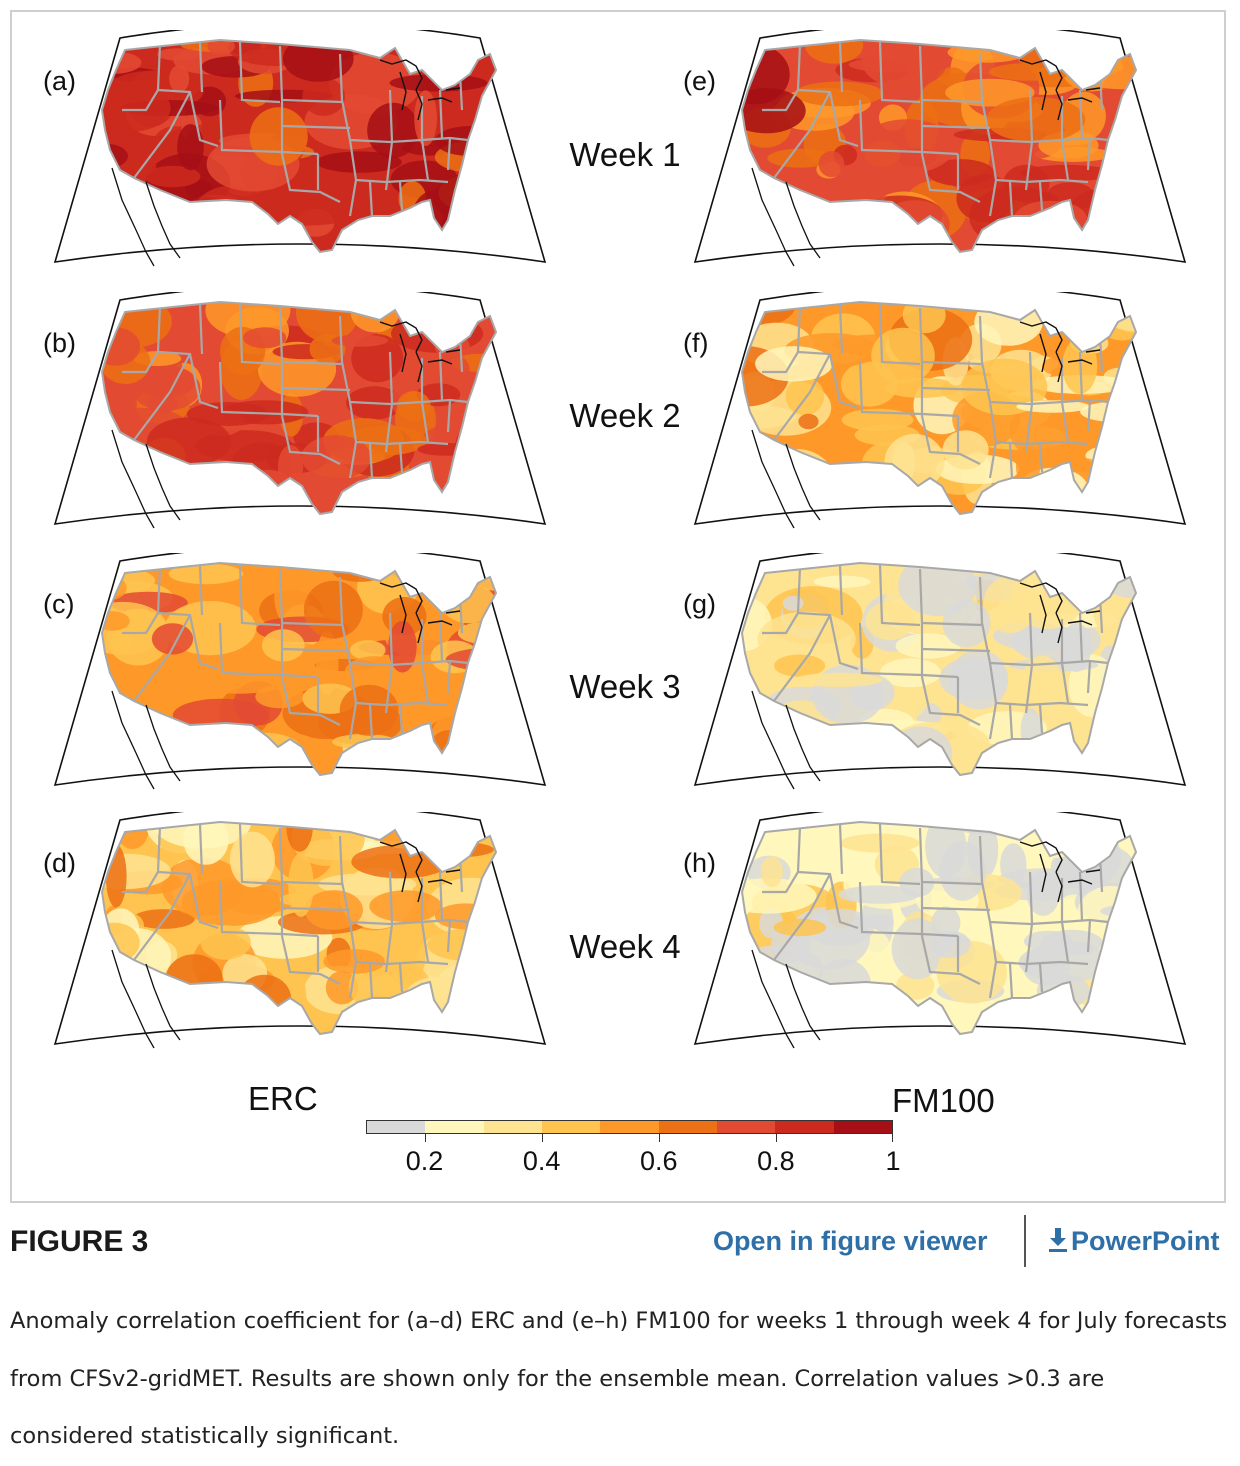 The image size is (1240, 1466). I want to click on map-panel-h: (h), so click(936, 932).